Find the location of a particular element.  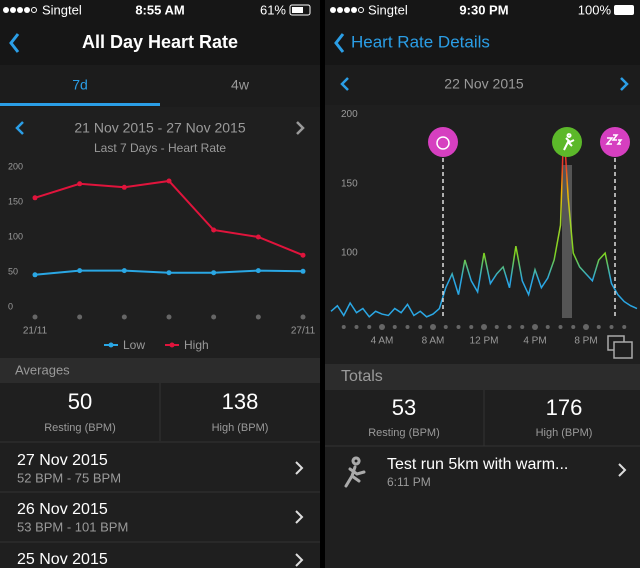

date: 22 Nov 2015 is located at coordinates (484, 84).